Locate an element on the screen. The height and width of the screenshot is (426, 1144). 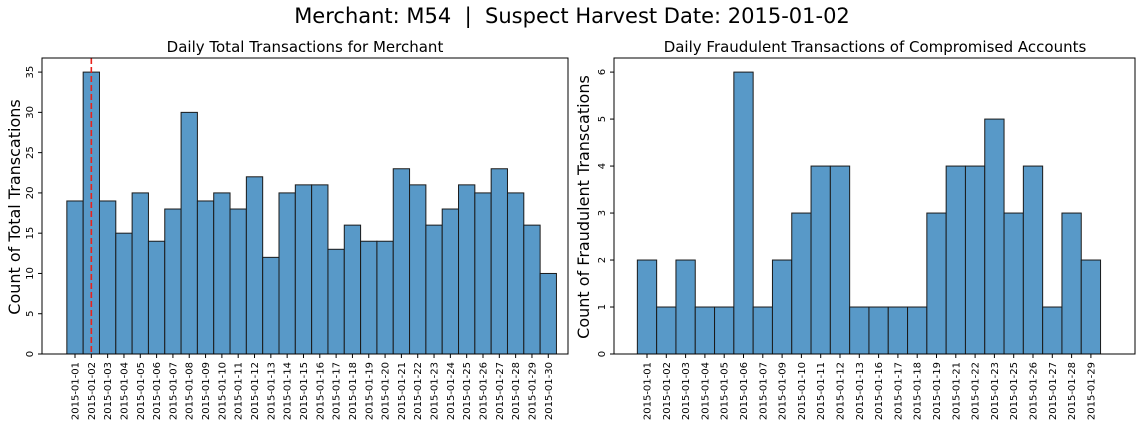
y-axis-label: Count of Fraudulent Transcations is located at coordinates (583, 207).